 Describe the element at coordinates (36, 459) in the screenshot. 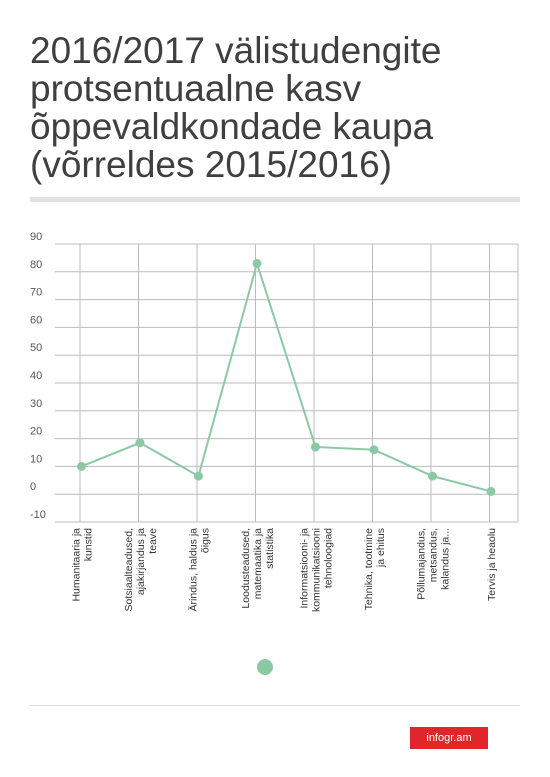

I see `y-tick-label: 10` at that location.